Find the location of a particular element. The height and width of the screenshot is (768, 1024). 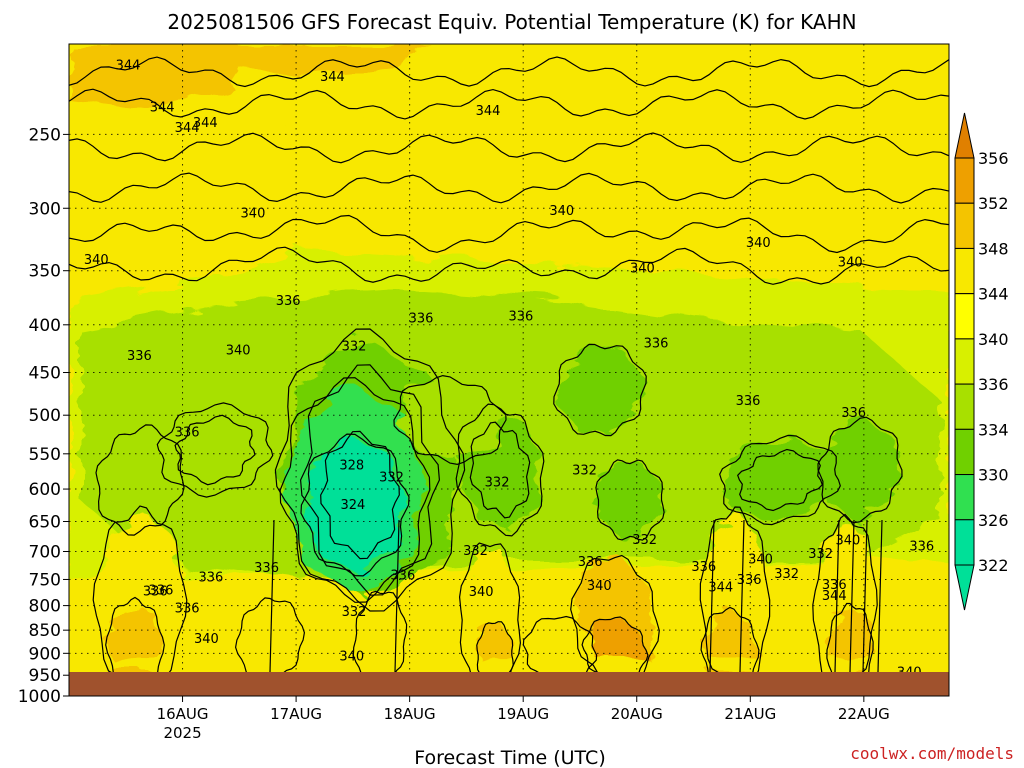

x-tick-label: 19AUG is located at coordinates (523, 714).